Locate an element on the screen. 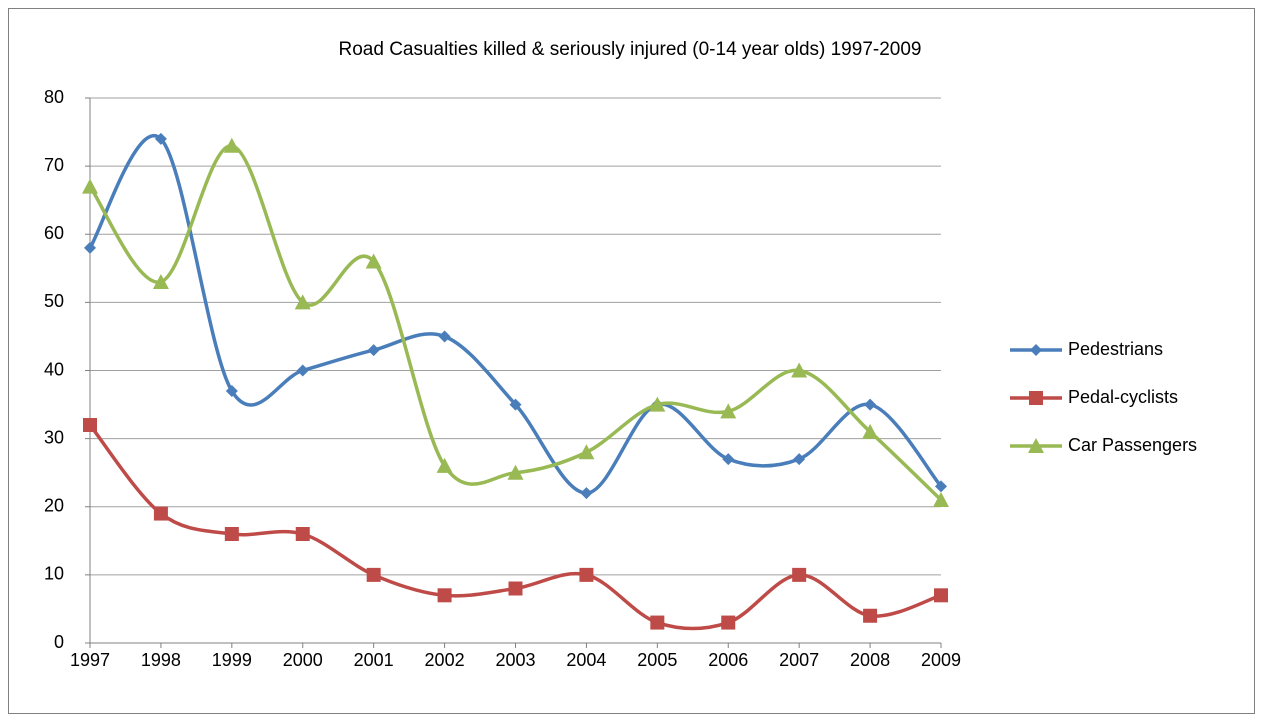  y-tick-label: 70 is located at coordinates (54, 165).